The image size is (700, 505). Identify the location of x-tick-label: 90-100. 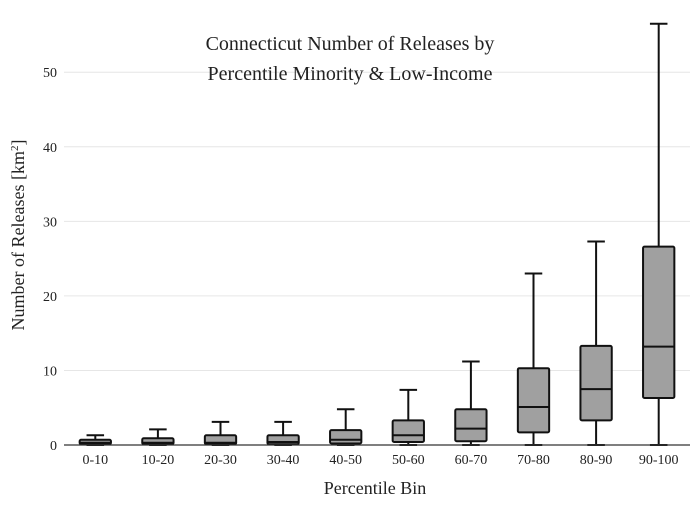
(659, 460).